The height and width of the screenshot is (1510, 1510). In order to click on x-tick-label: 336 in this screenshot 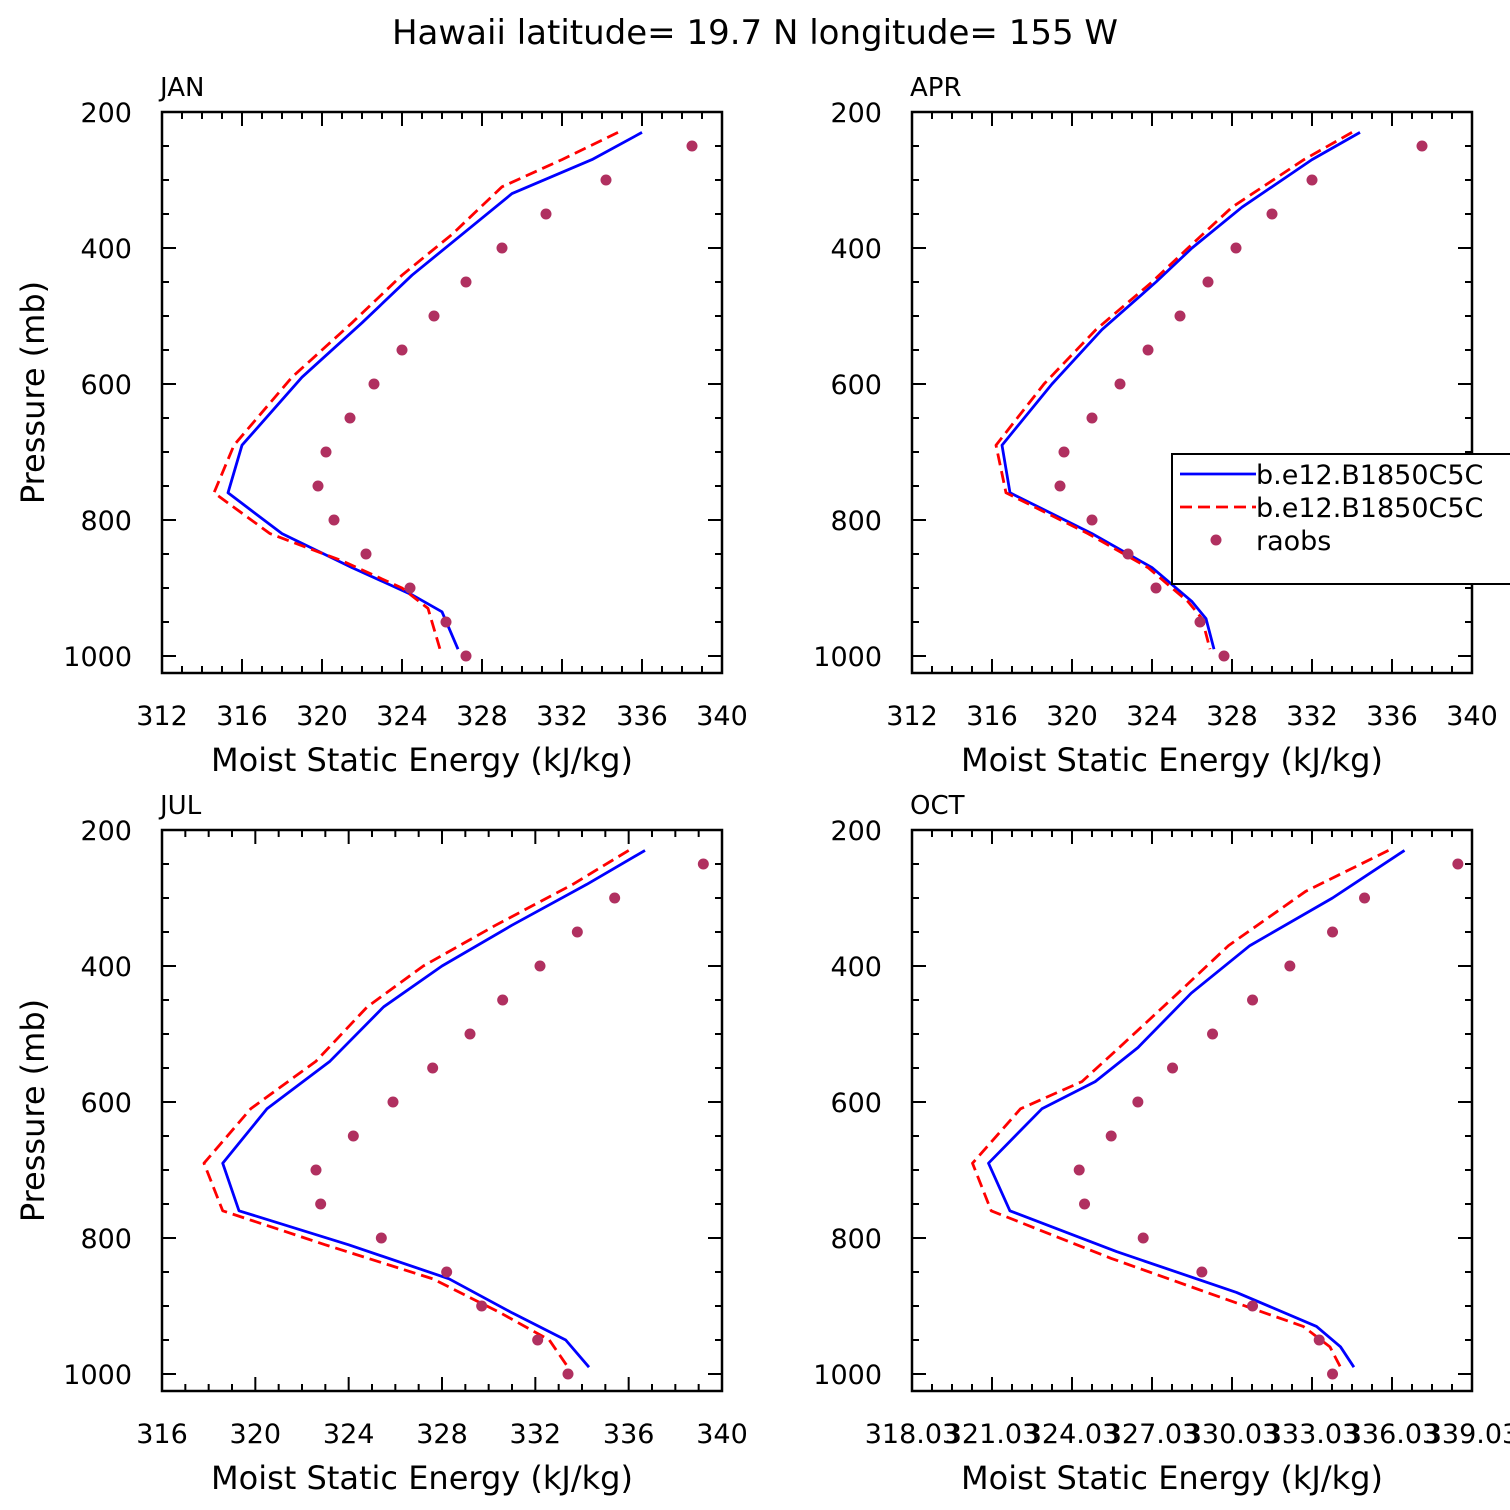, I will do `click(1392, 716)`.